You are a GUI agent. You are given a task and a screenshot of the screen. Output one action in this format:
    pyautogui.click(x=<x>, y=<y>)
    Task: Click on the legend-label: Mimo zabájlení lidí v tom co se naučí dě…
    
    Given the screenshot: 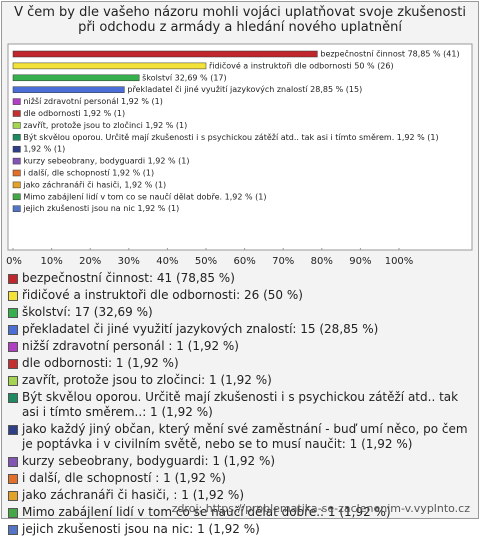 What is the action you would take?
    pyautogui.click(x=206, y=512)
    